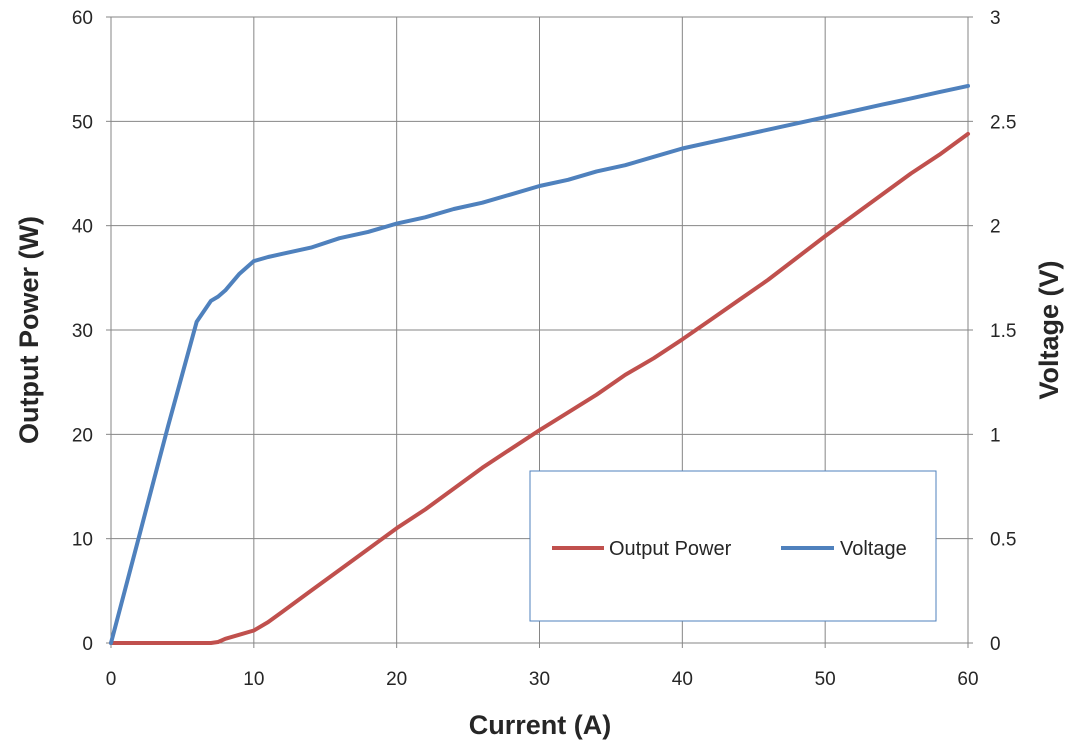 Image resolution: width=1080 pixels, height=749 pixels. I want to click on y2-tick-label: 0.5, so click(1003, 540).